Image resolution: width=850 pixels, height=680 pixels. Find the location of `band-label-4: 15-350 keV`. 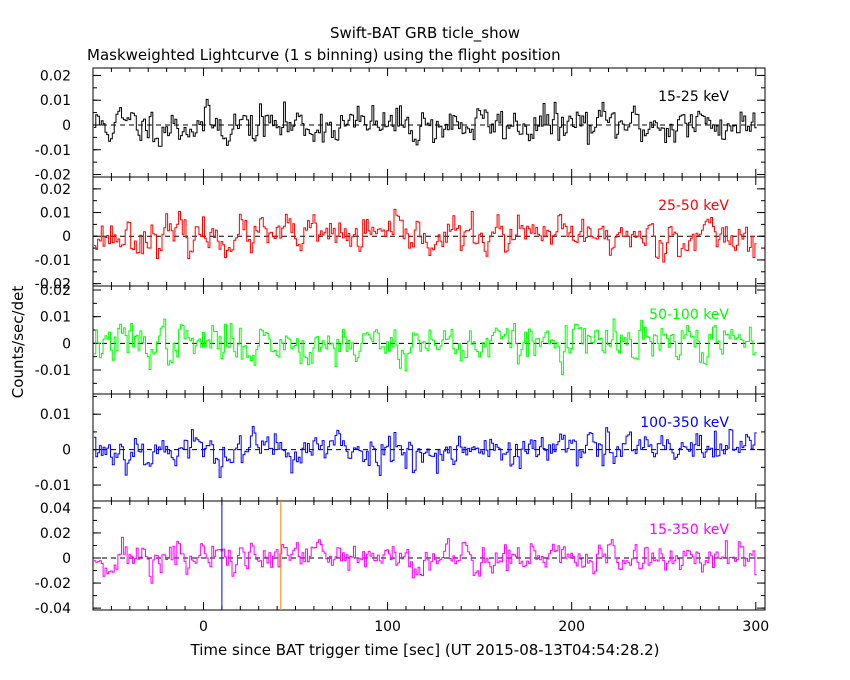

band-label-4: 15-350 keV is located at coordinates (689, 530).